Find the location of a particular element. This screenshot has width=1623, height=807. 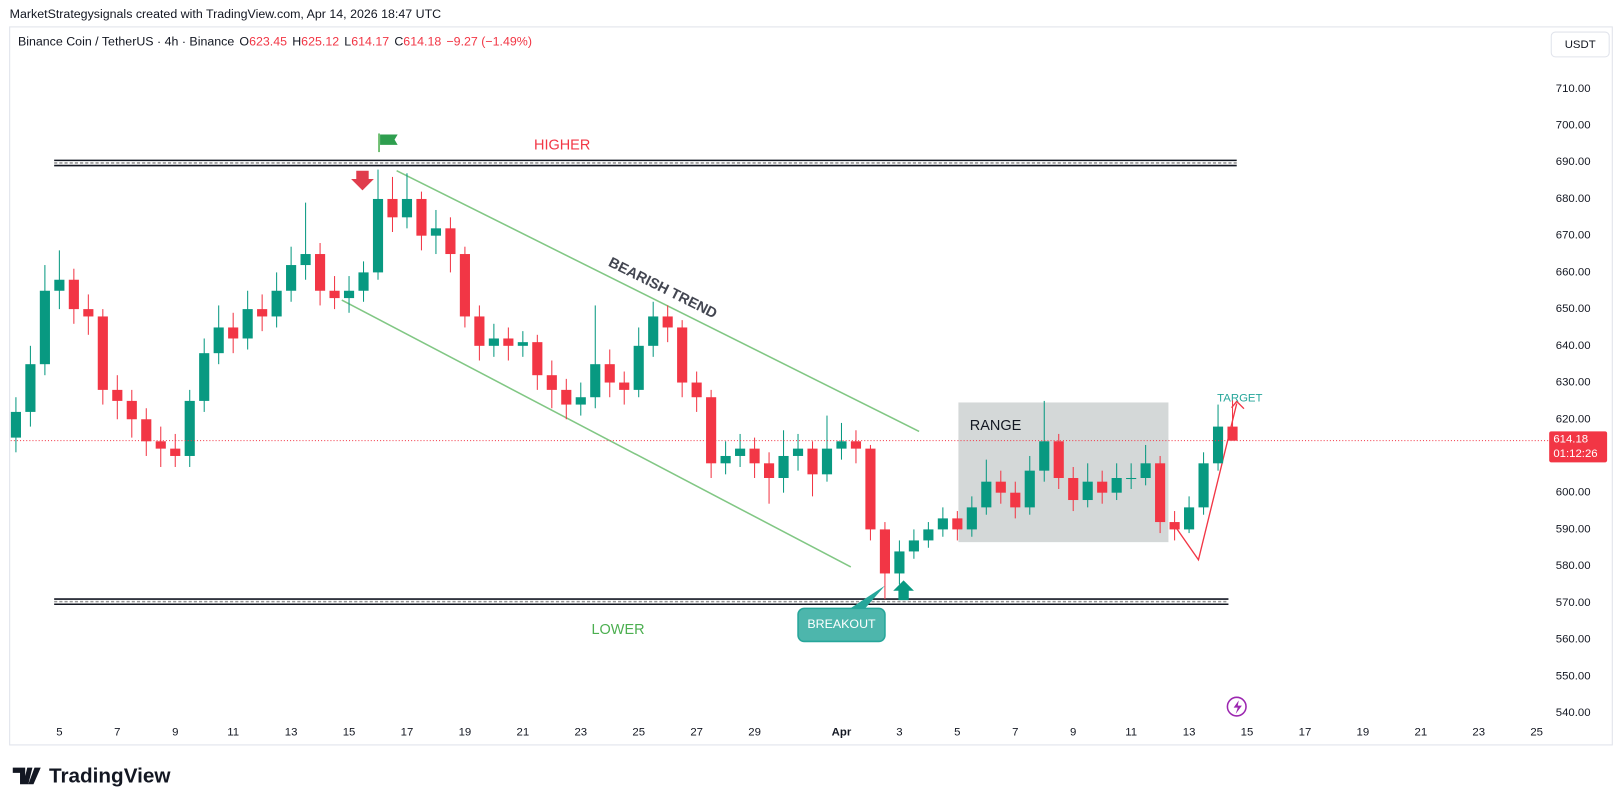

brand: TradingView is located at coordinates (110, 775).